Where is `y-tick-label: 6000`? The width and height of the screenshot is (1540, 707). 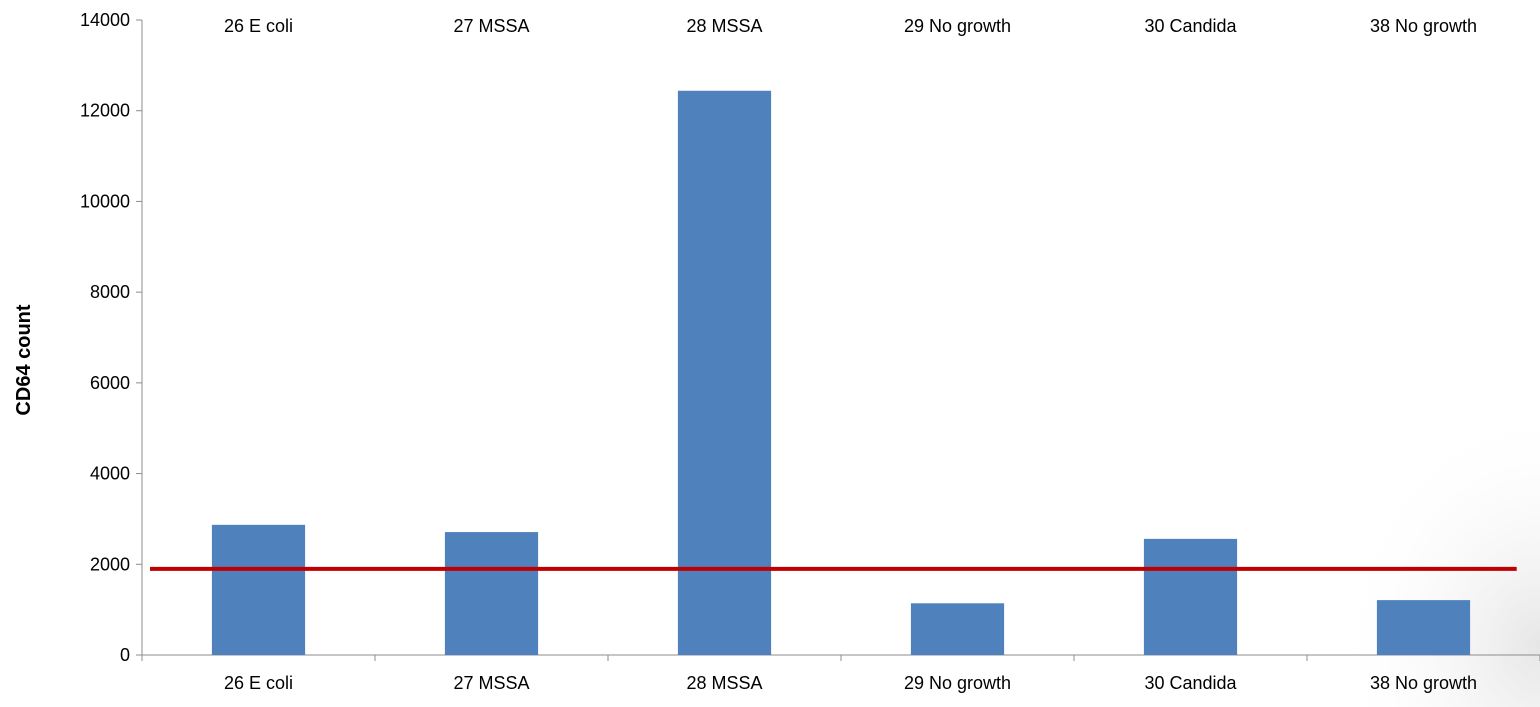 y-tick-label: 6000 is located at coordinates (110, 383).